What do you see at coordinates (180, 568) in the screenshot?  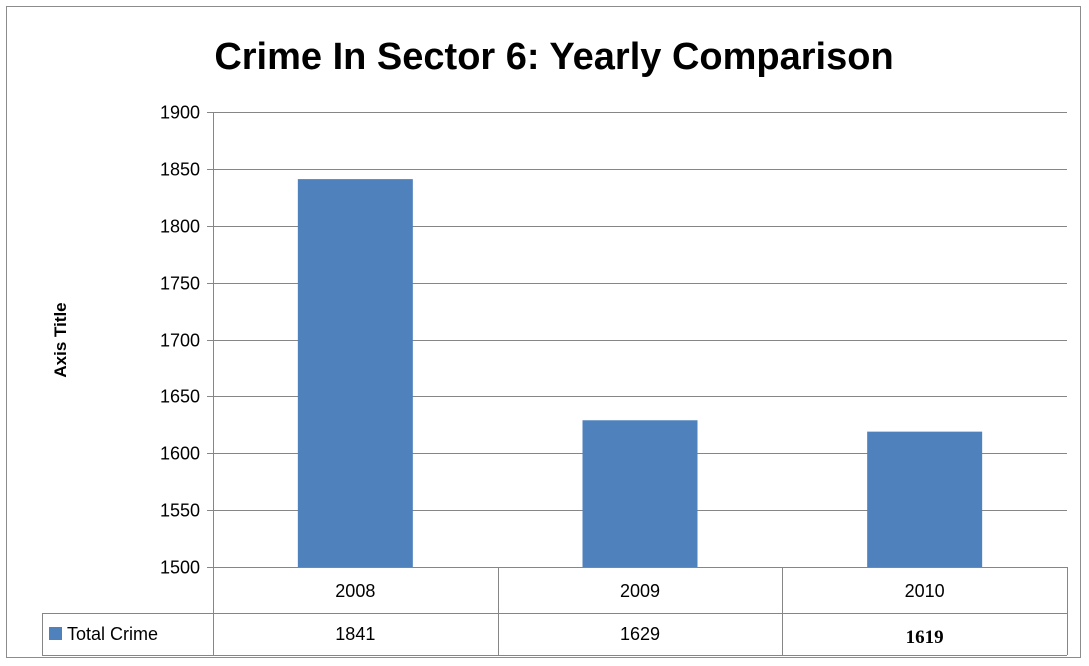 I see `y-tick-label: 1500` at bounding box center [180, 568].